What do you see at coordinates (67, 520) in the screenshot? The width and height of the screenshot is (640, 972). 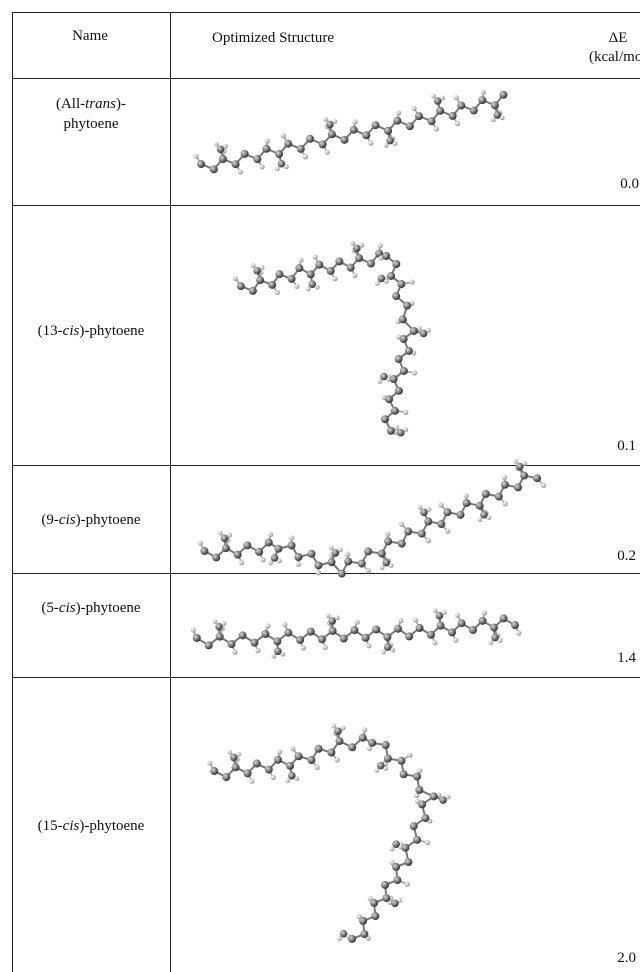 I see `name-italic: cis` at bounding box center [67, 520].